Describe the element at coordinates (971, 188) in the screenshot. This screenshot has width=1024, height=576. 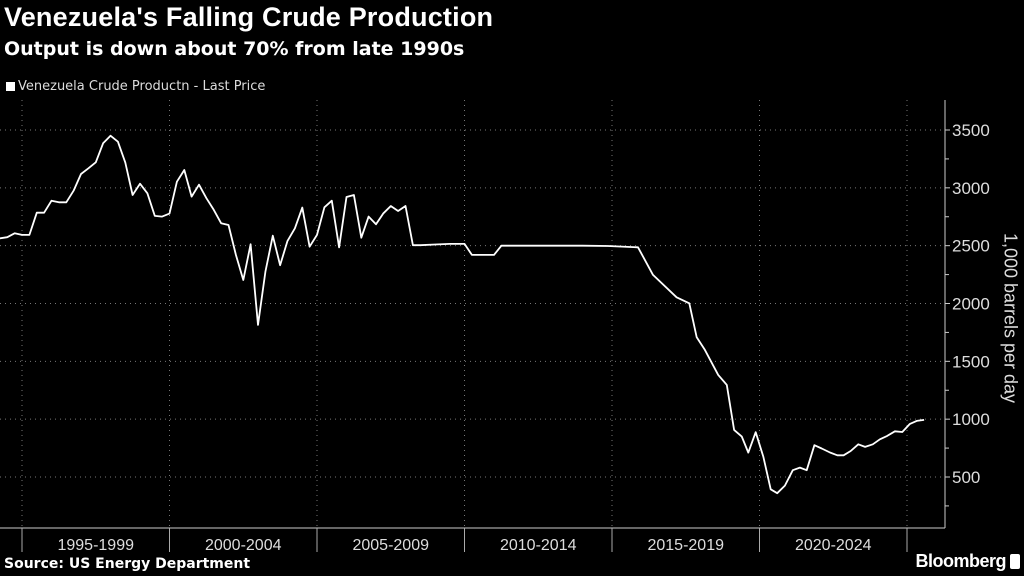
I see `y-tick-label: 3000` at that location.